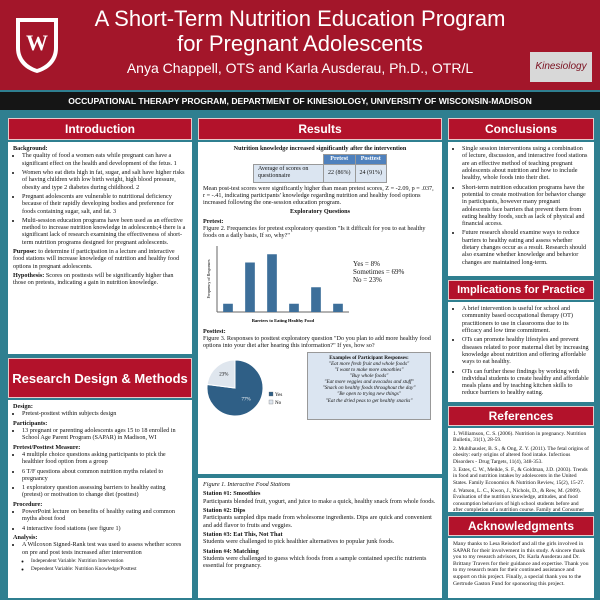  What do you see at coordinates (370, 160) in the screenshot?
I see `header-cell: Posttest` at bounding box center [370, 160].